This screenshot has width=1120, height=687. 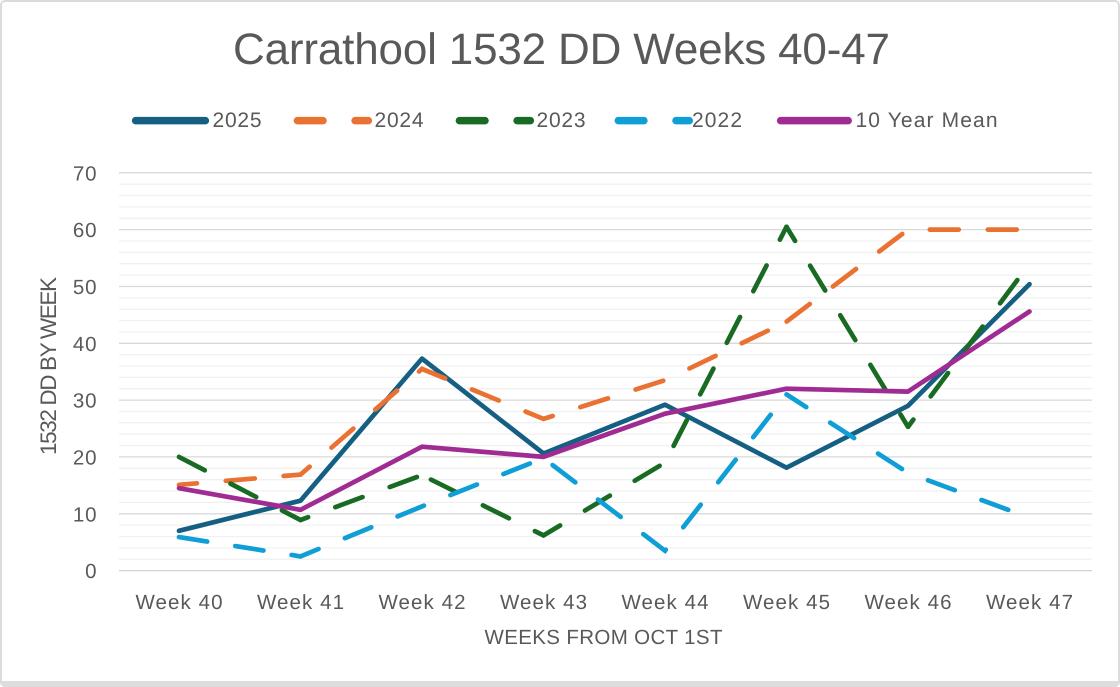 What do you see at coordinates (300, 602) in the screenshot?
I see `svg-text: Week 41` at bounding box center [300, 602].